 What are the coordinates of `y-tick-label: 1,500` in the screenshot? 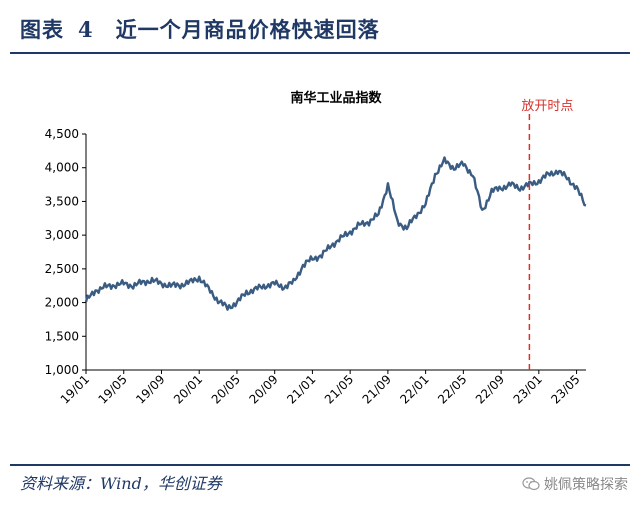 It's located at (62, 336).